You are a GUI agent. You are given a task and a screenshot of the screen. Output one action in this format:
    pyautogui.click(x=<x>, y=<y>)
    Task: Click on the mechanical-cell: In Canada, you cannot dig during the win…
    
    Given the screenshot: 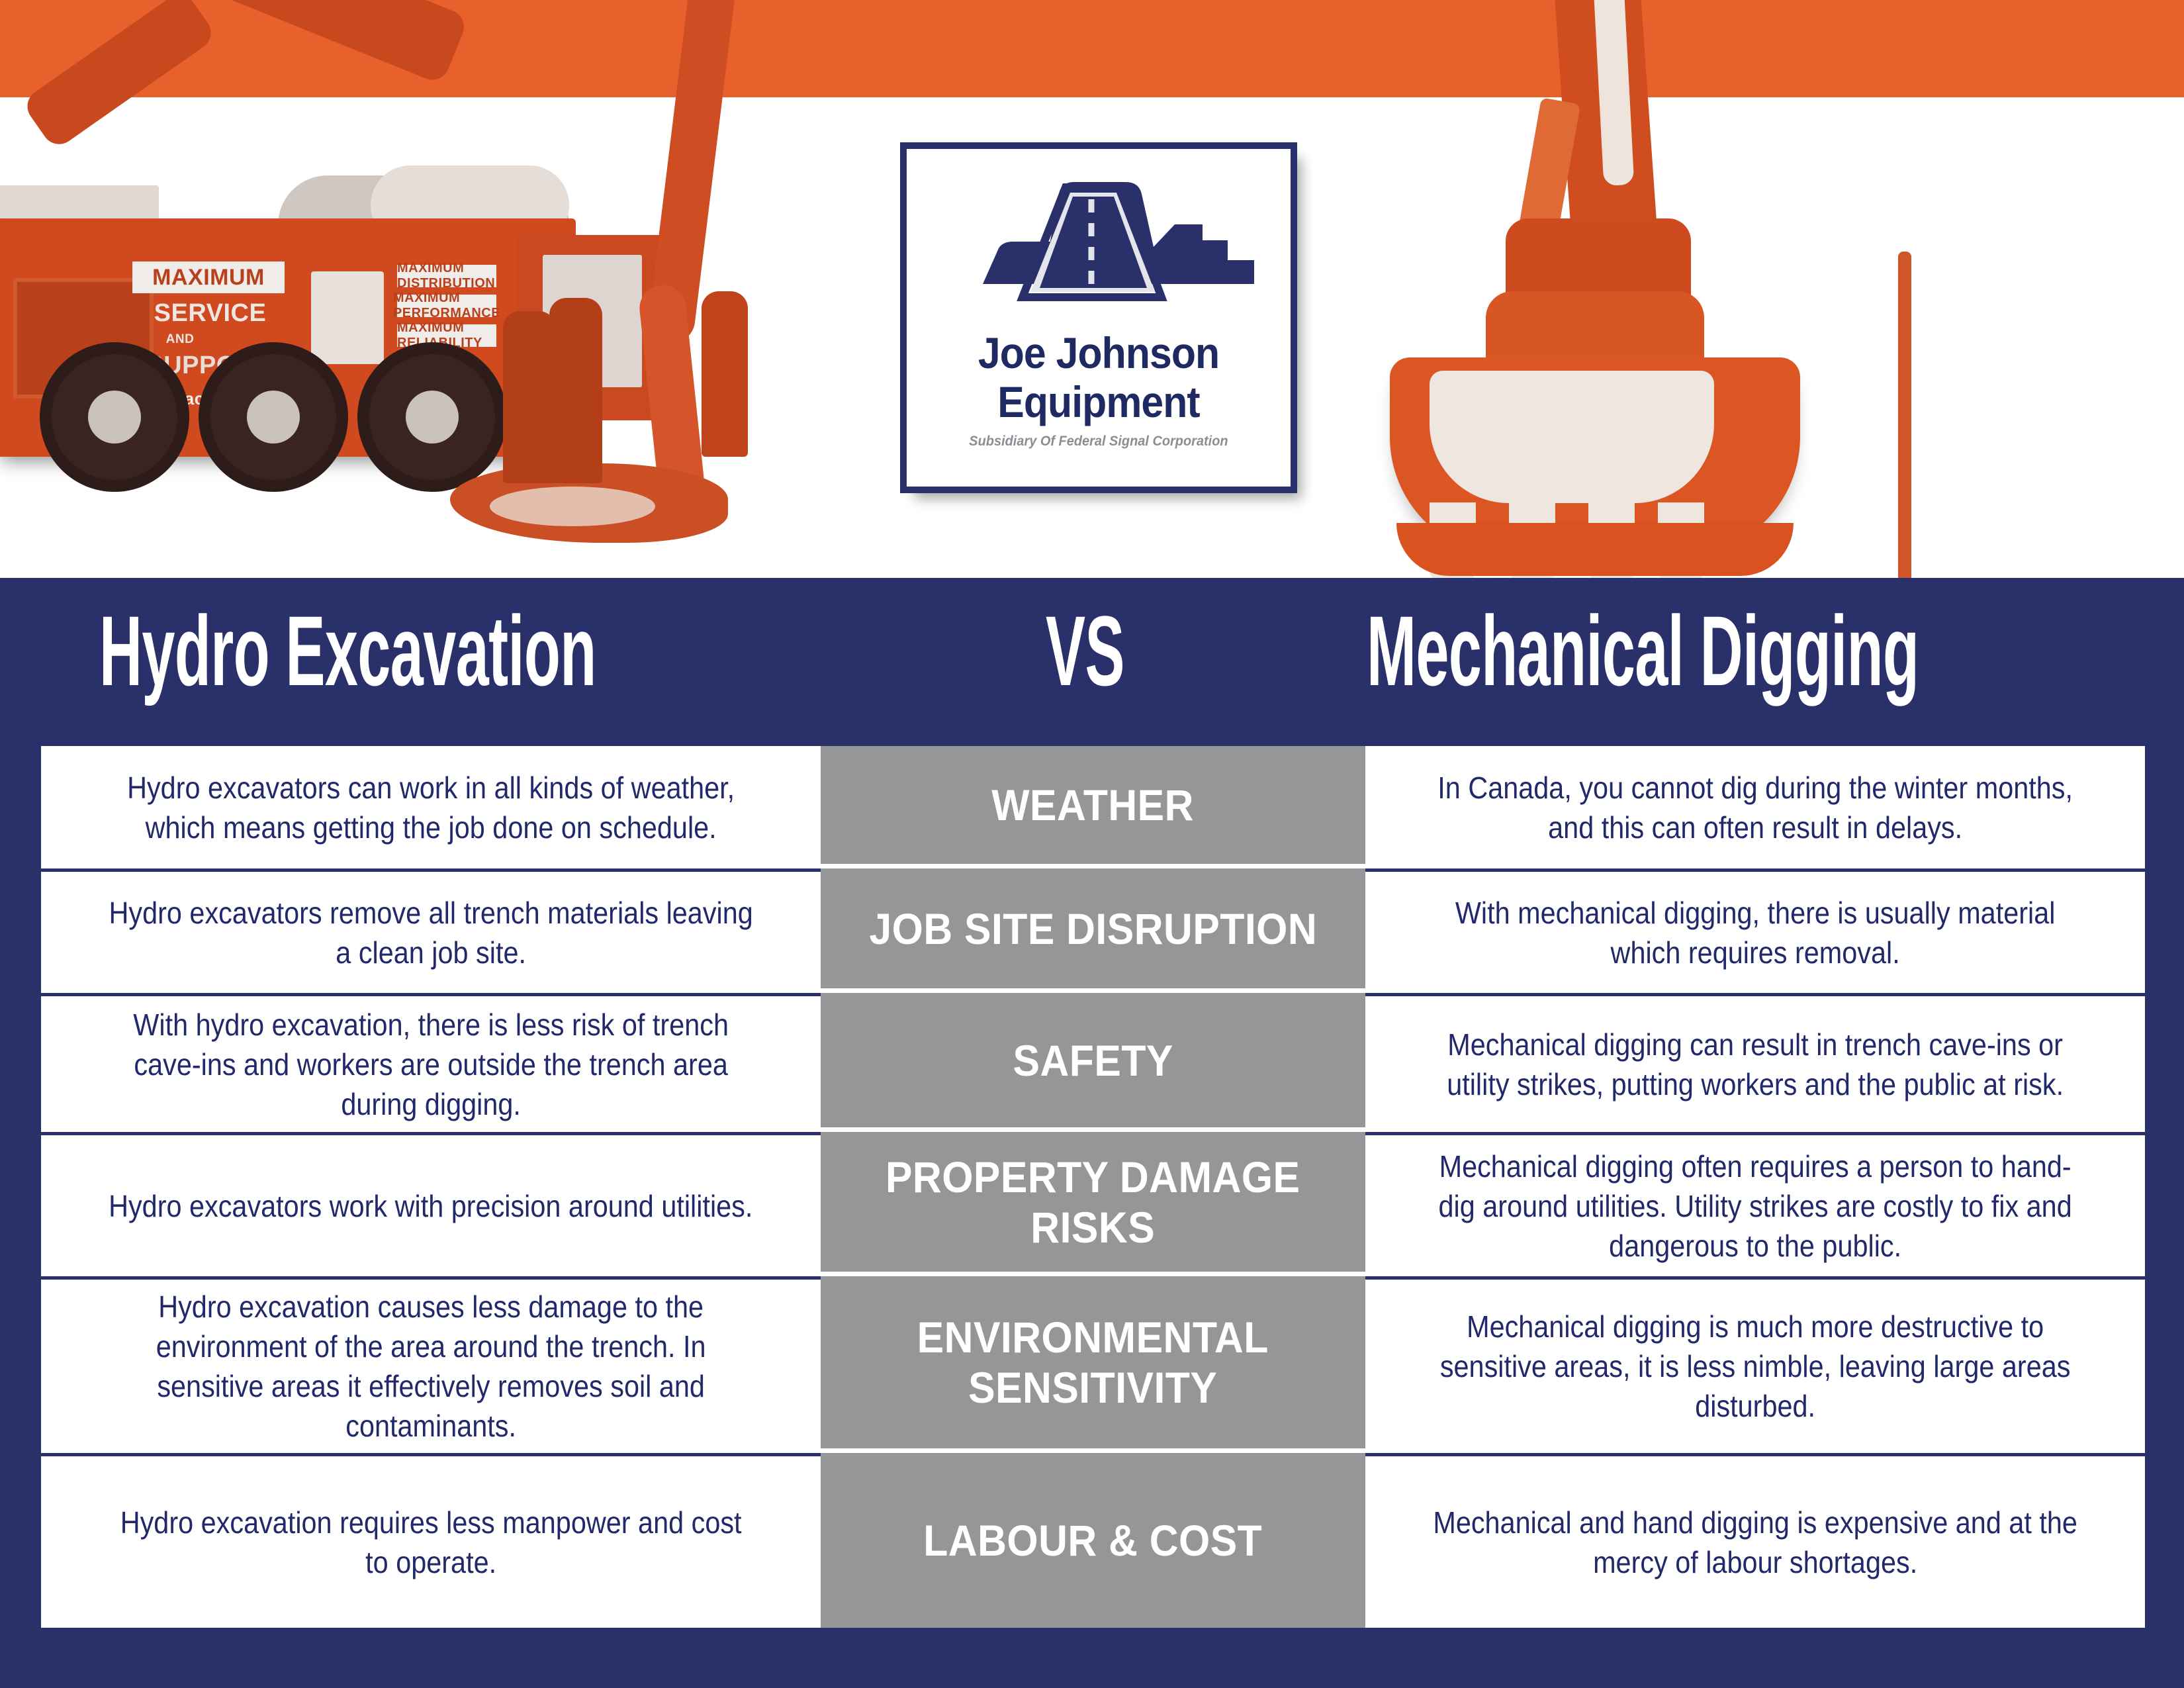 What is the action you would take?
    pyautogui.click(x=1755, y=807)
    